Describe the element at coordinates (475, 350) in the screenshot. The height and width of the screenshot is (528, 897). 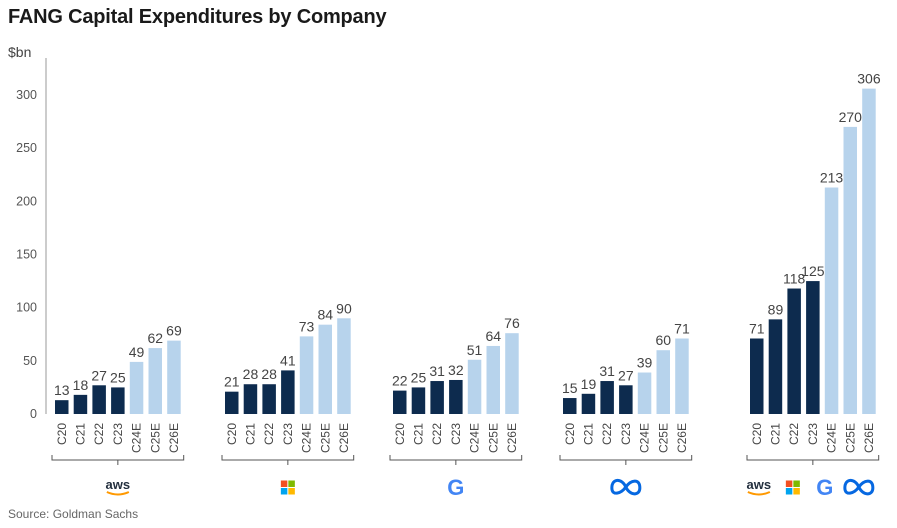
I see `data-label: 51` at that location.